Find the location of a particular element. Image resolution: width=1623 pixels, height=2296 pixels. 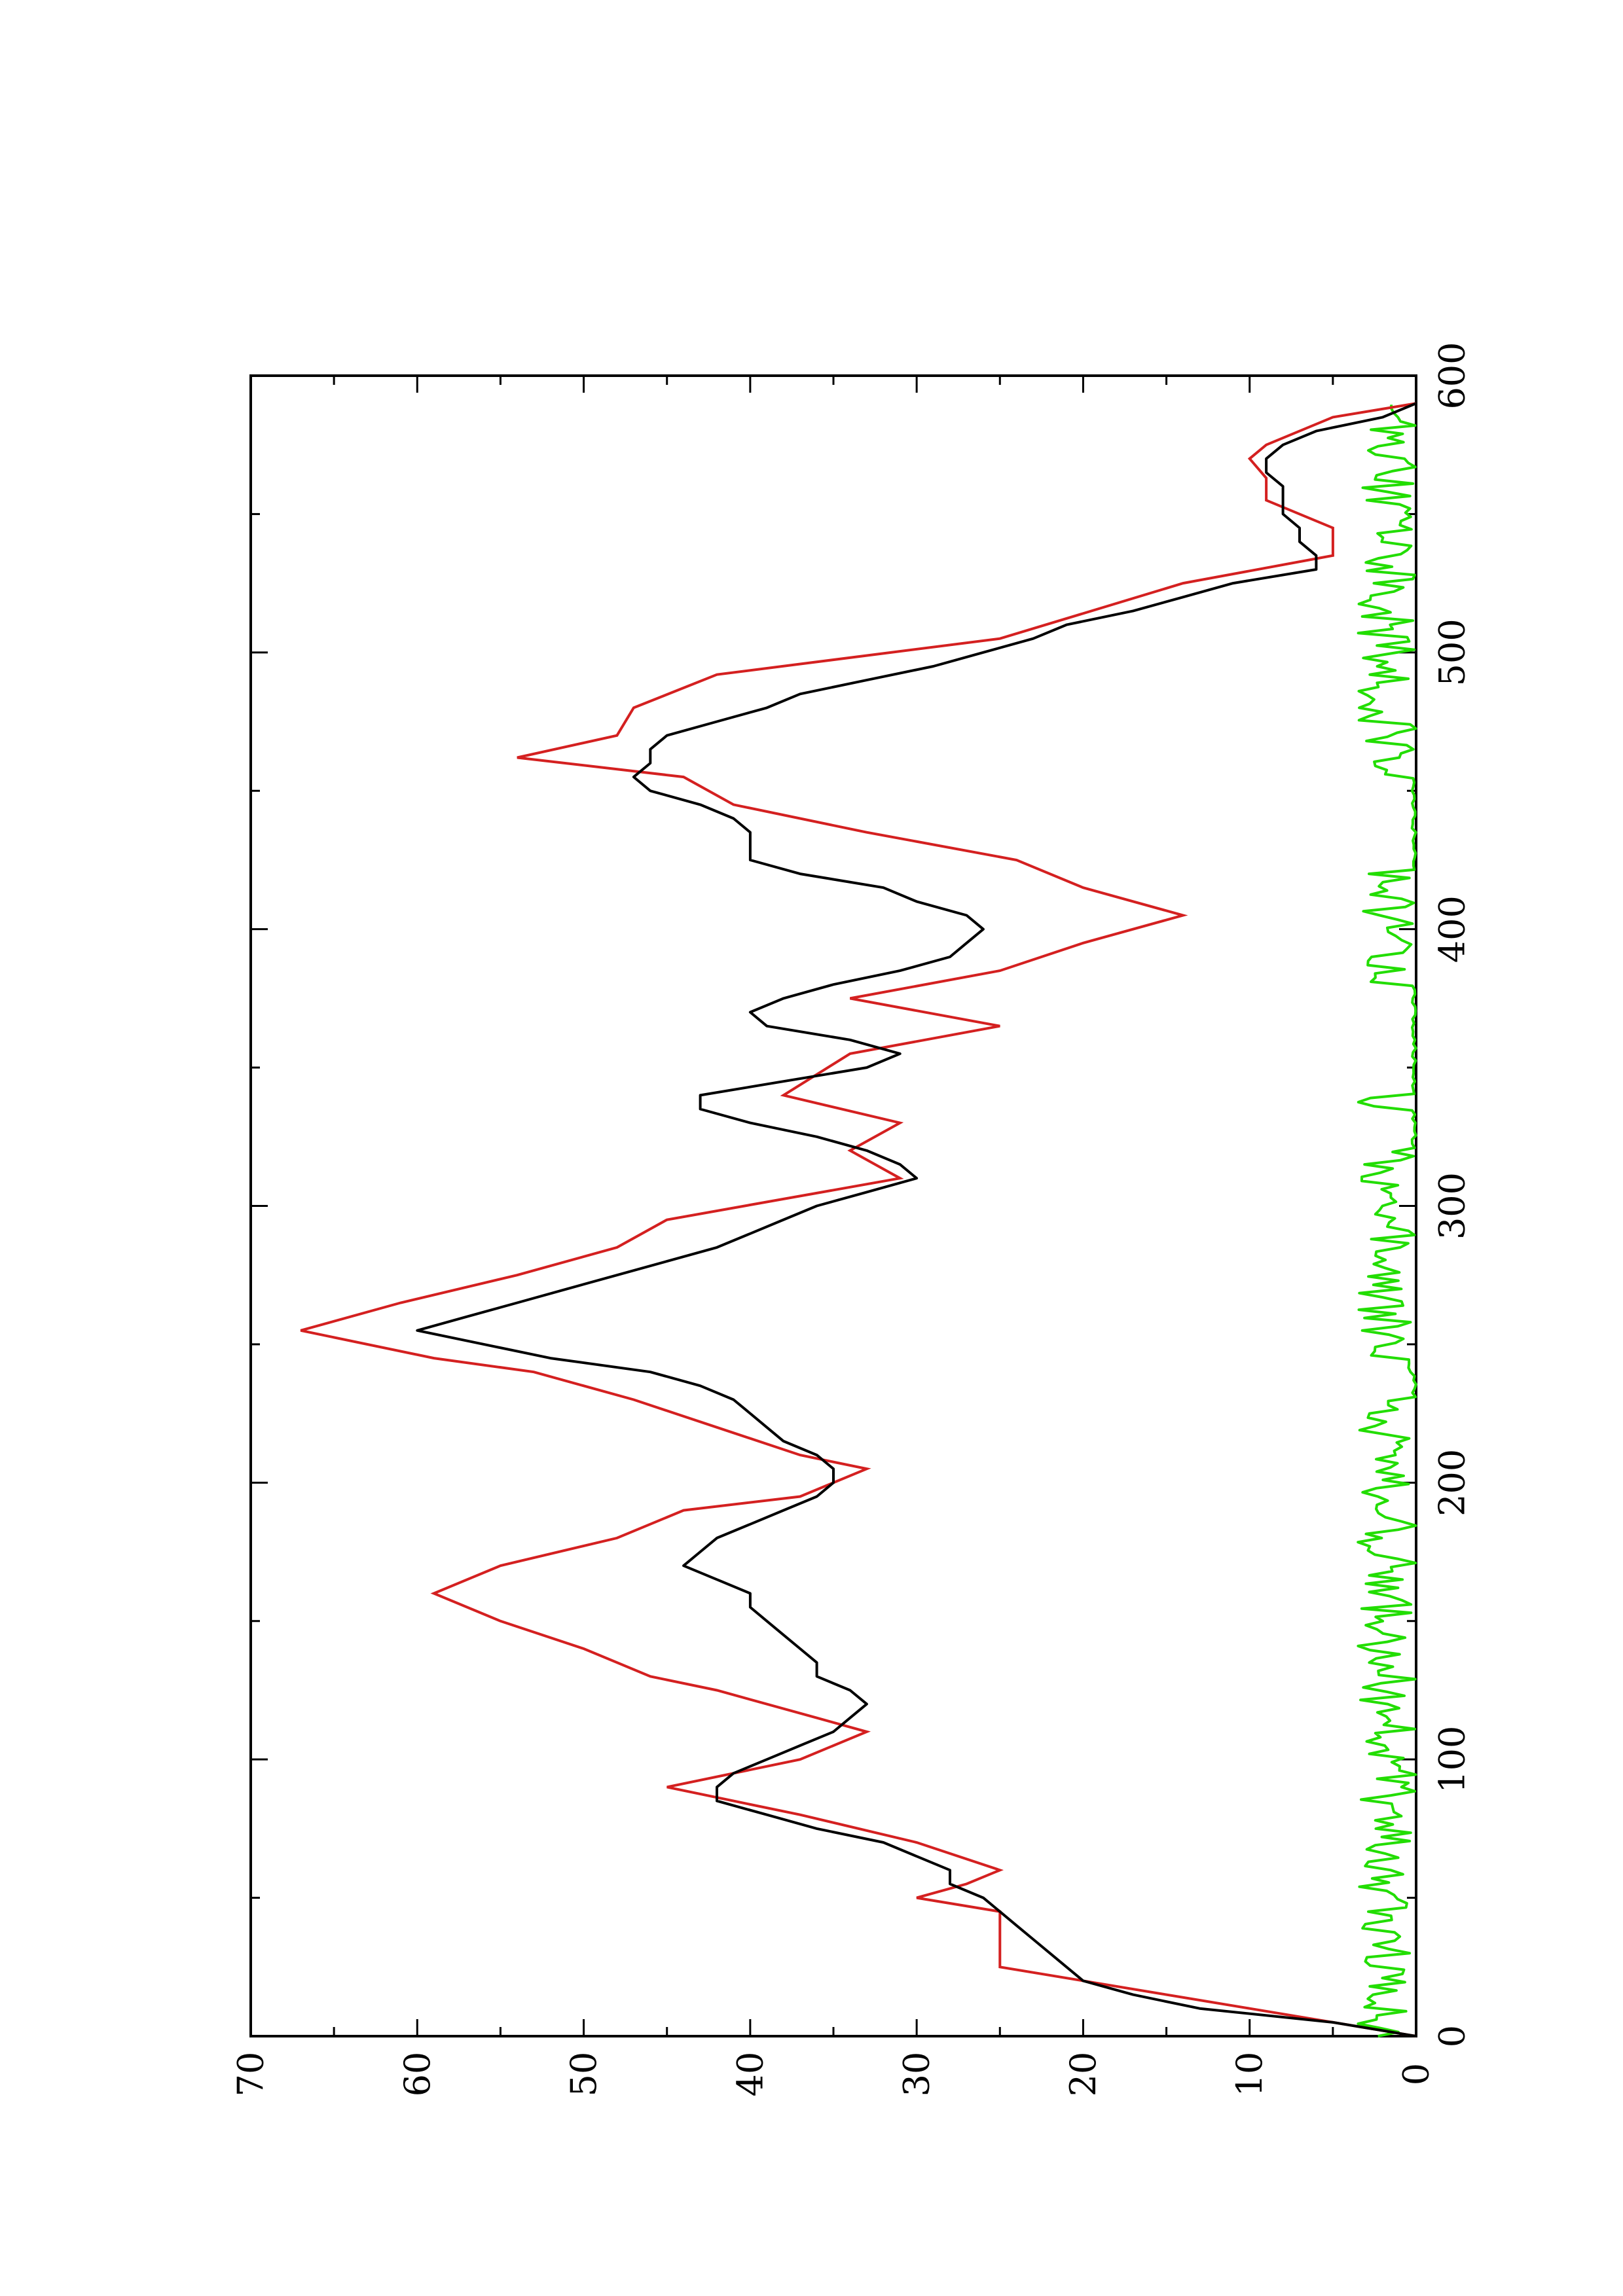

x-tick-label: 100 is located at coordinates (1452, 1759).